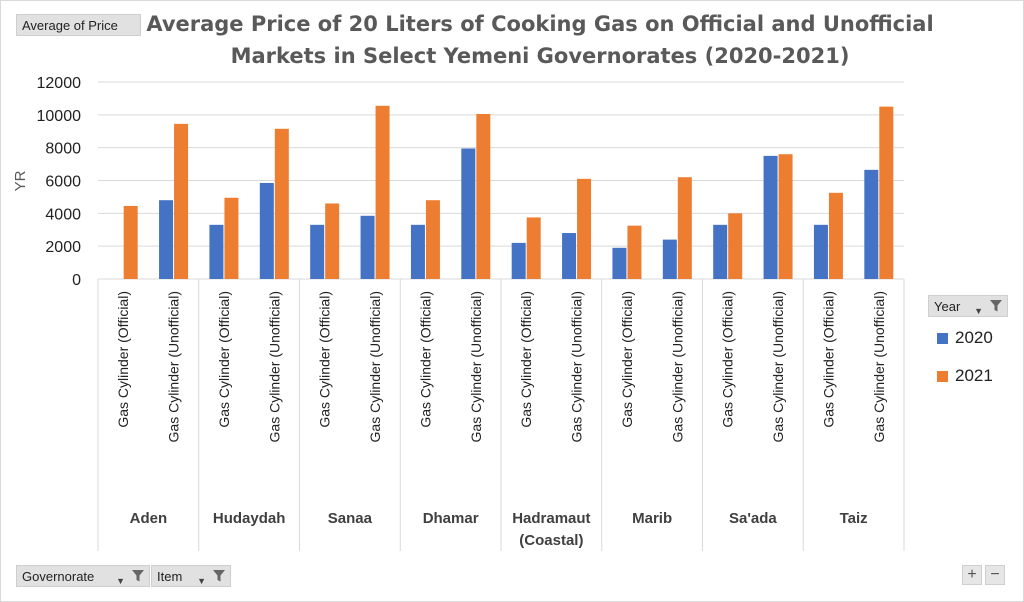 The width and height of the screenshot is (1024, 602). What do you see at coordinates (191, 576) in the screenshot?
I see `item-field-button: Item ▼` at bounding box center [191, 576].